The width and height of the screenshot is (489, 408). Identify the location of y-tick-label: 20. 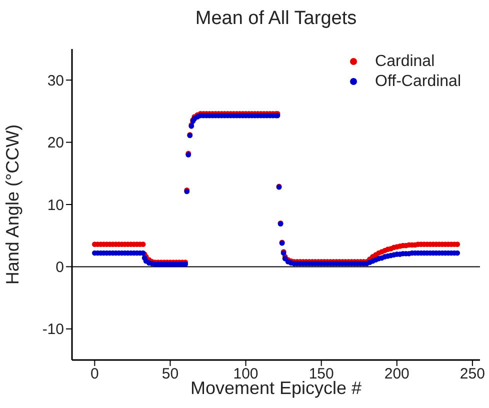
(55, 143).